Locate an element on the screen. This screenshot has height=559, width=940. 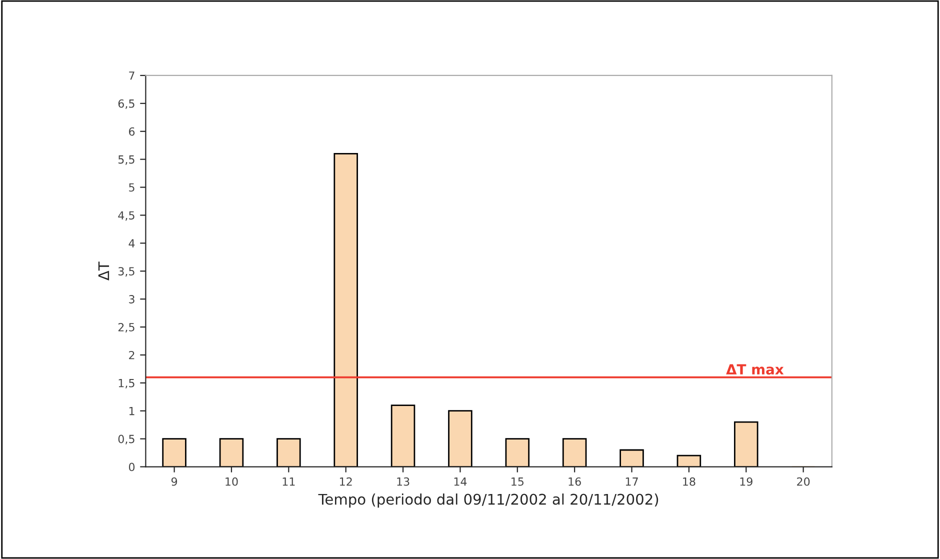
ref-line-label: ΔT max is located at coordinates (755, 369).